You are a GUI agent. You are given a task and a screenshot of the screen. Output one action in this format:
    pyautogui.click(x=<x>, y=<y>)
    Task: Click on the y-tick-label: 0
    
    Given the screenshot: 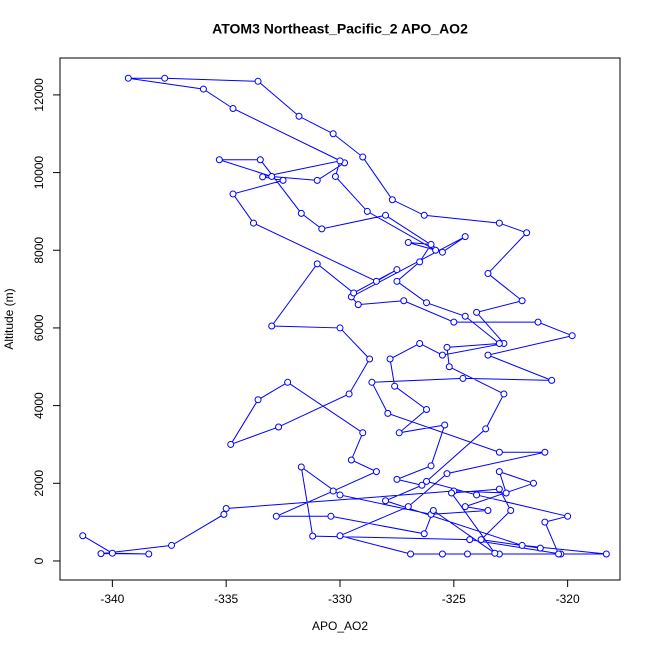 What is the action you would take?
    pyautogui.click(x=39, y=560)
    